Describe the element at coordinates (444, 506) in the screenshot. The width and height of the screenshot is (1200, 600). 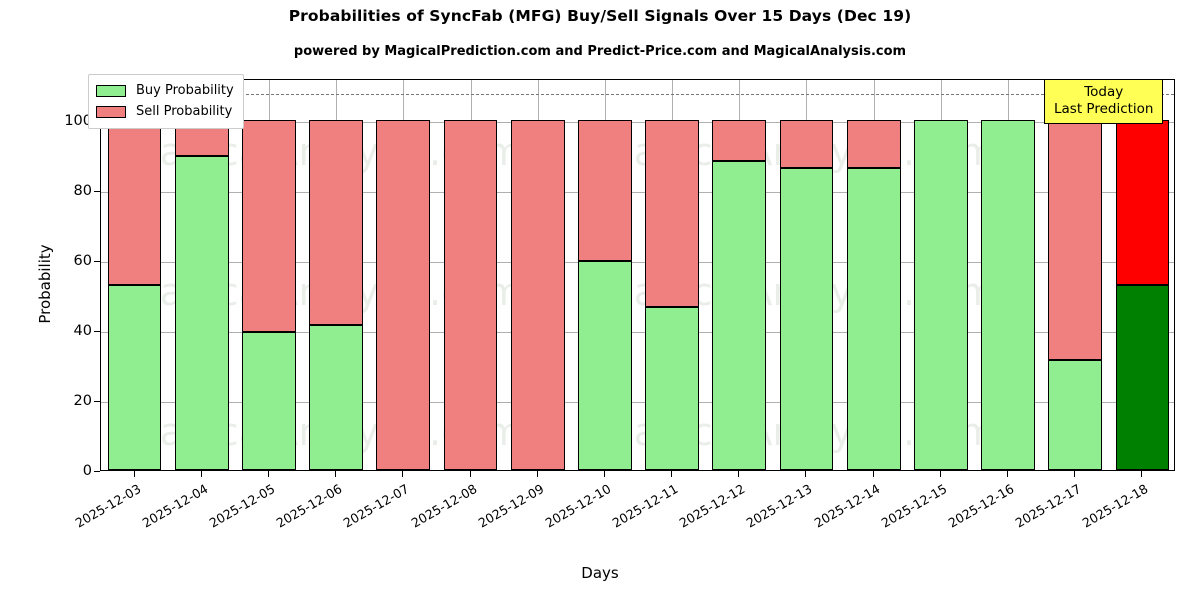
I see `x-axis-tick-label: 2025-12-08` at that location.